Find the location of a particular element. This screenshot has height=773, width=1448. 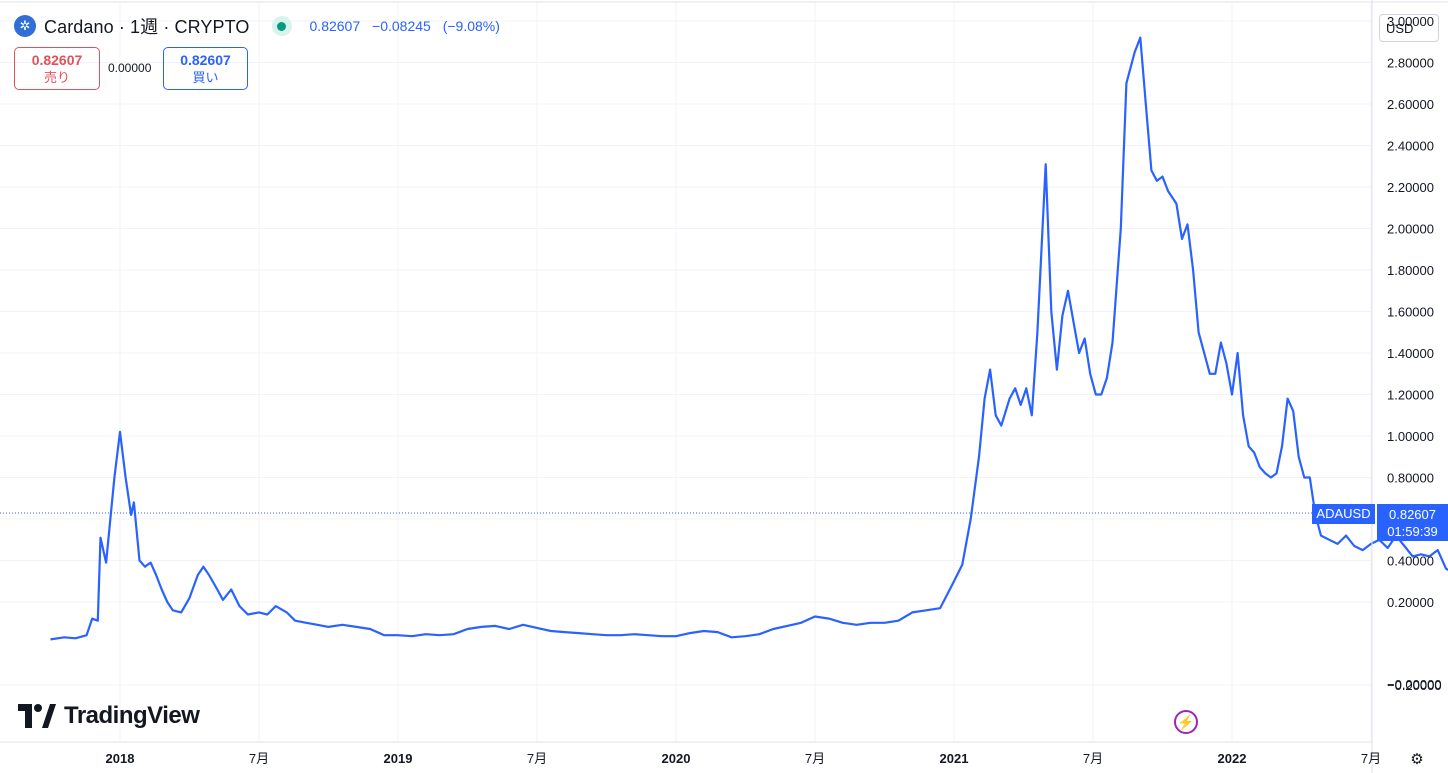

market-status-icon is located at coordinates (281, 26).